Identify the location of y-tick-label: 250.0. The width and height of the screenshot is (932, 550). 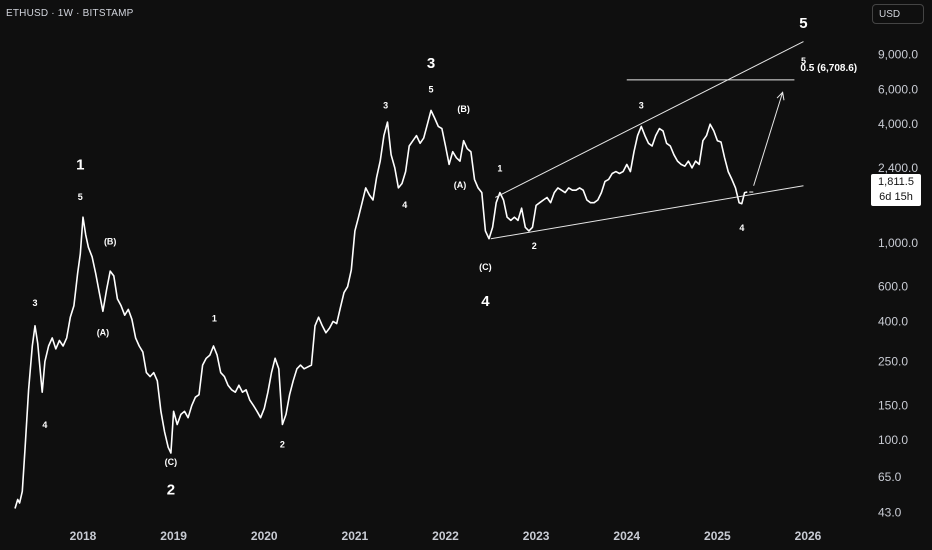
(893, 362).